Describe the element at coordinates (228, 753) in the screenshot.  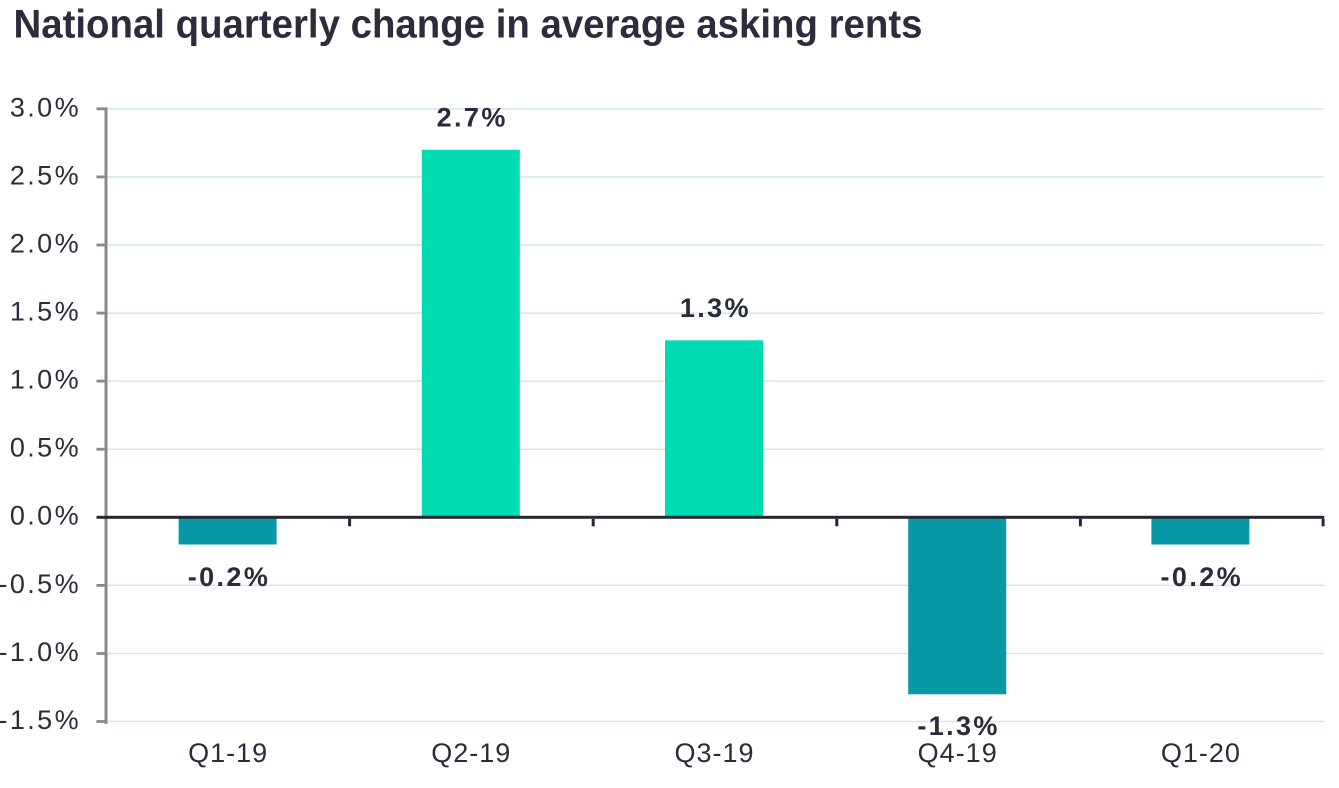
I see `svg-text: Q1-19` at that location.